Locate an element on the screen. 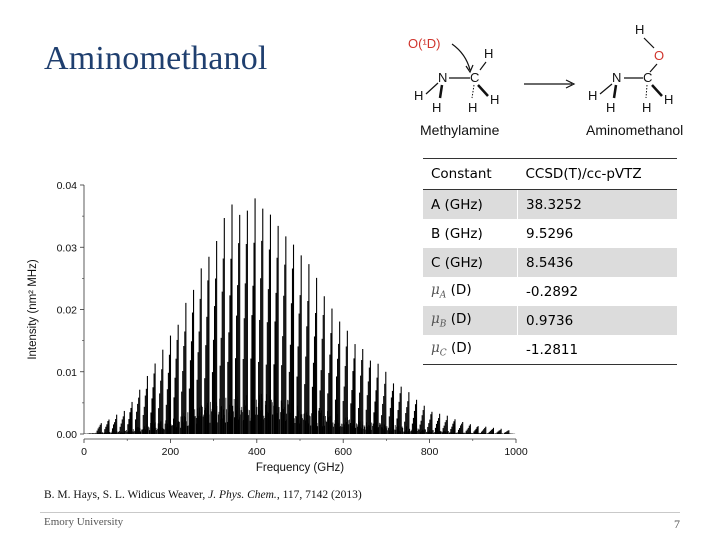 The height and width of the screenshot is (540, 720). row-label: μC (D) is located at coordinates (470, 350).